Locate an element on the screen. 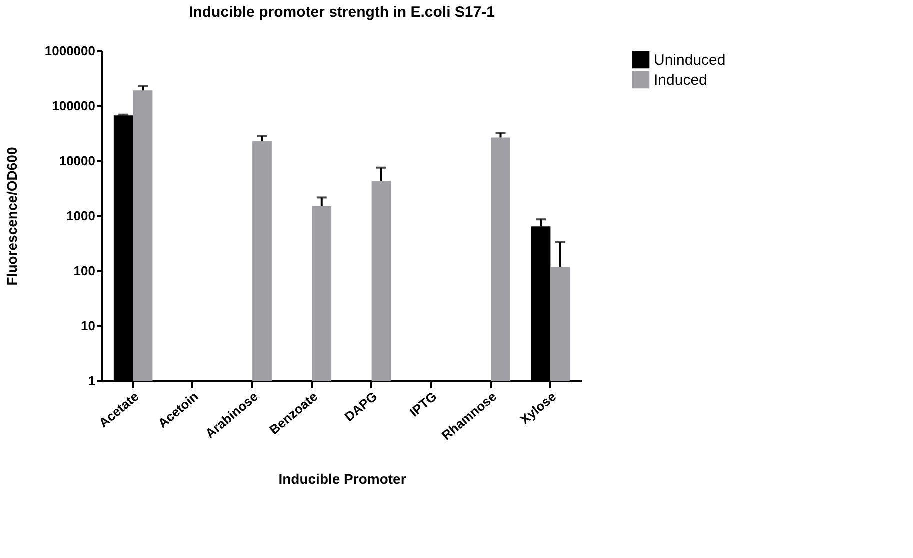  y-tick-label: 1 is located at coordinates (92, 381).